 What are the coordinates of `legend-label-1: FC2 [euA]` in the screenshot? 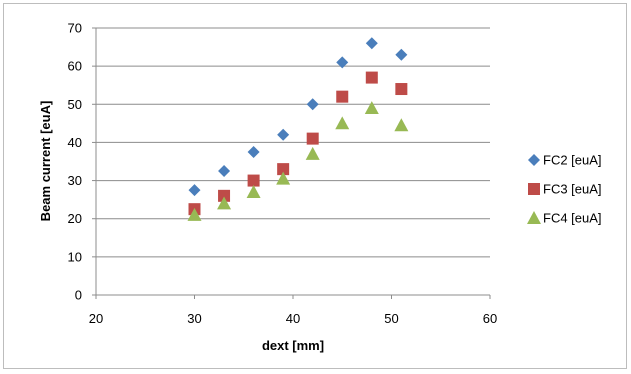 It's located at (572, 160).